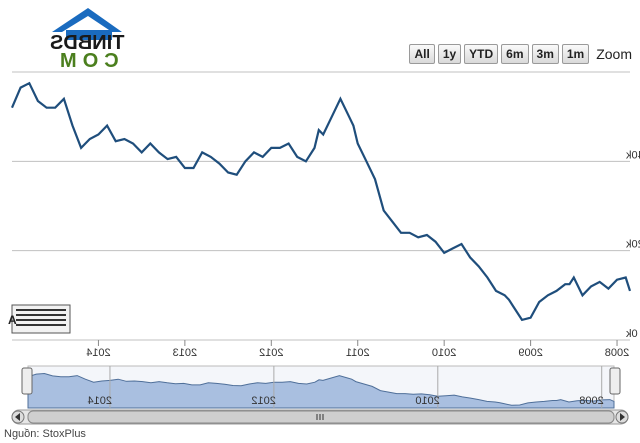 This screenshot has height=443, width=640. Describe the element at coordinates (622, 417) in the screenshot. I see `scroll-right-arrow-glyph` at that location.